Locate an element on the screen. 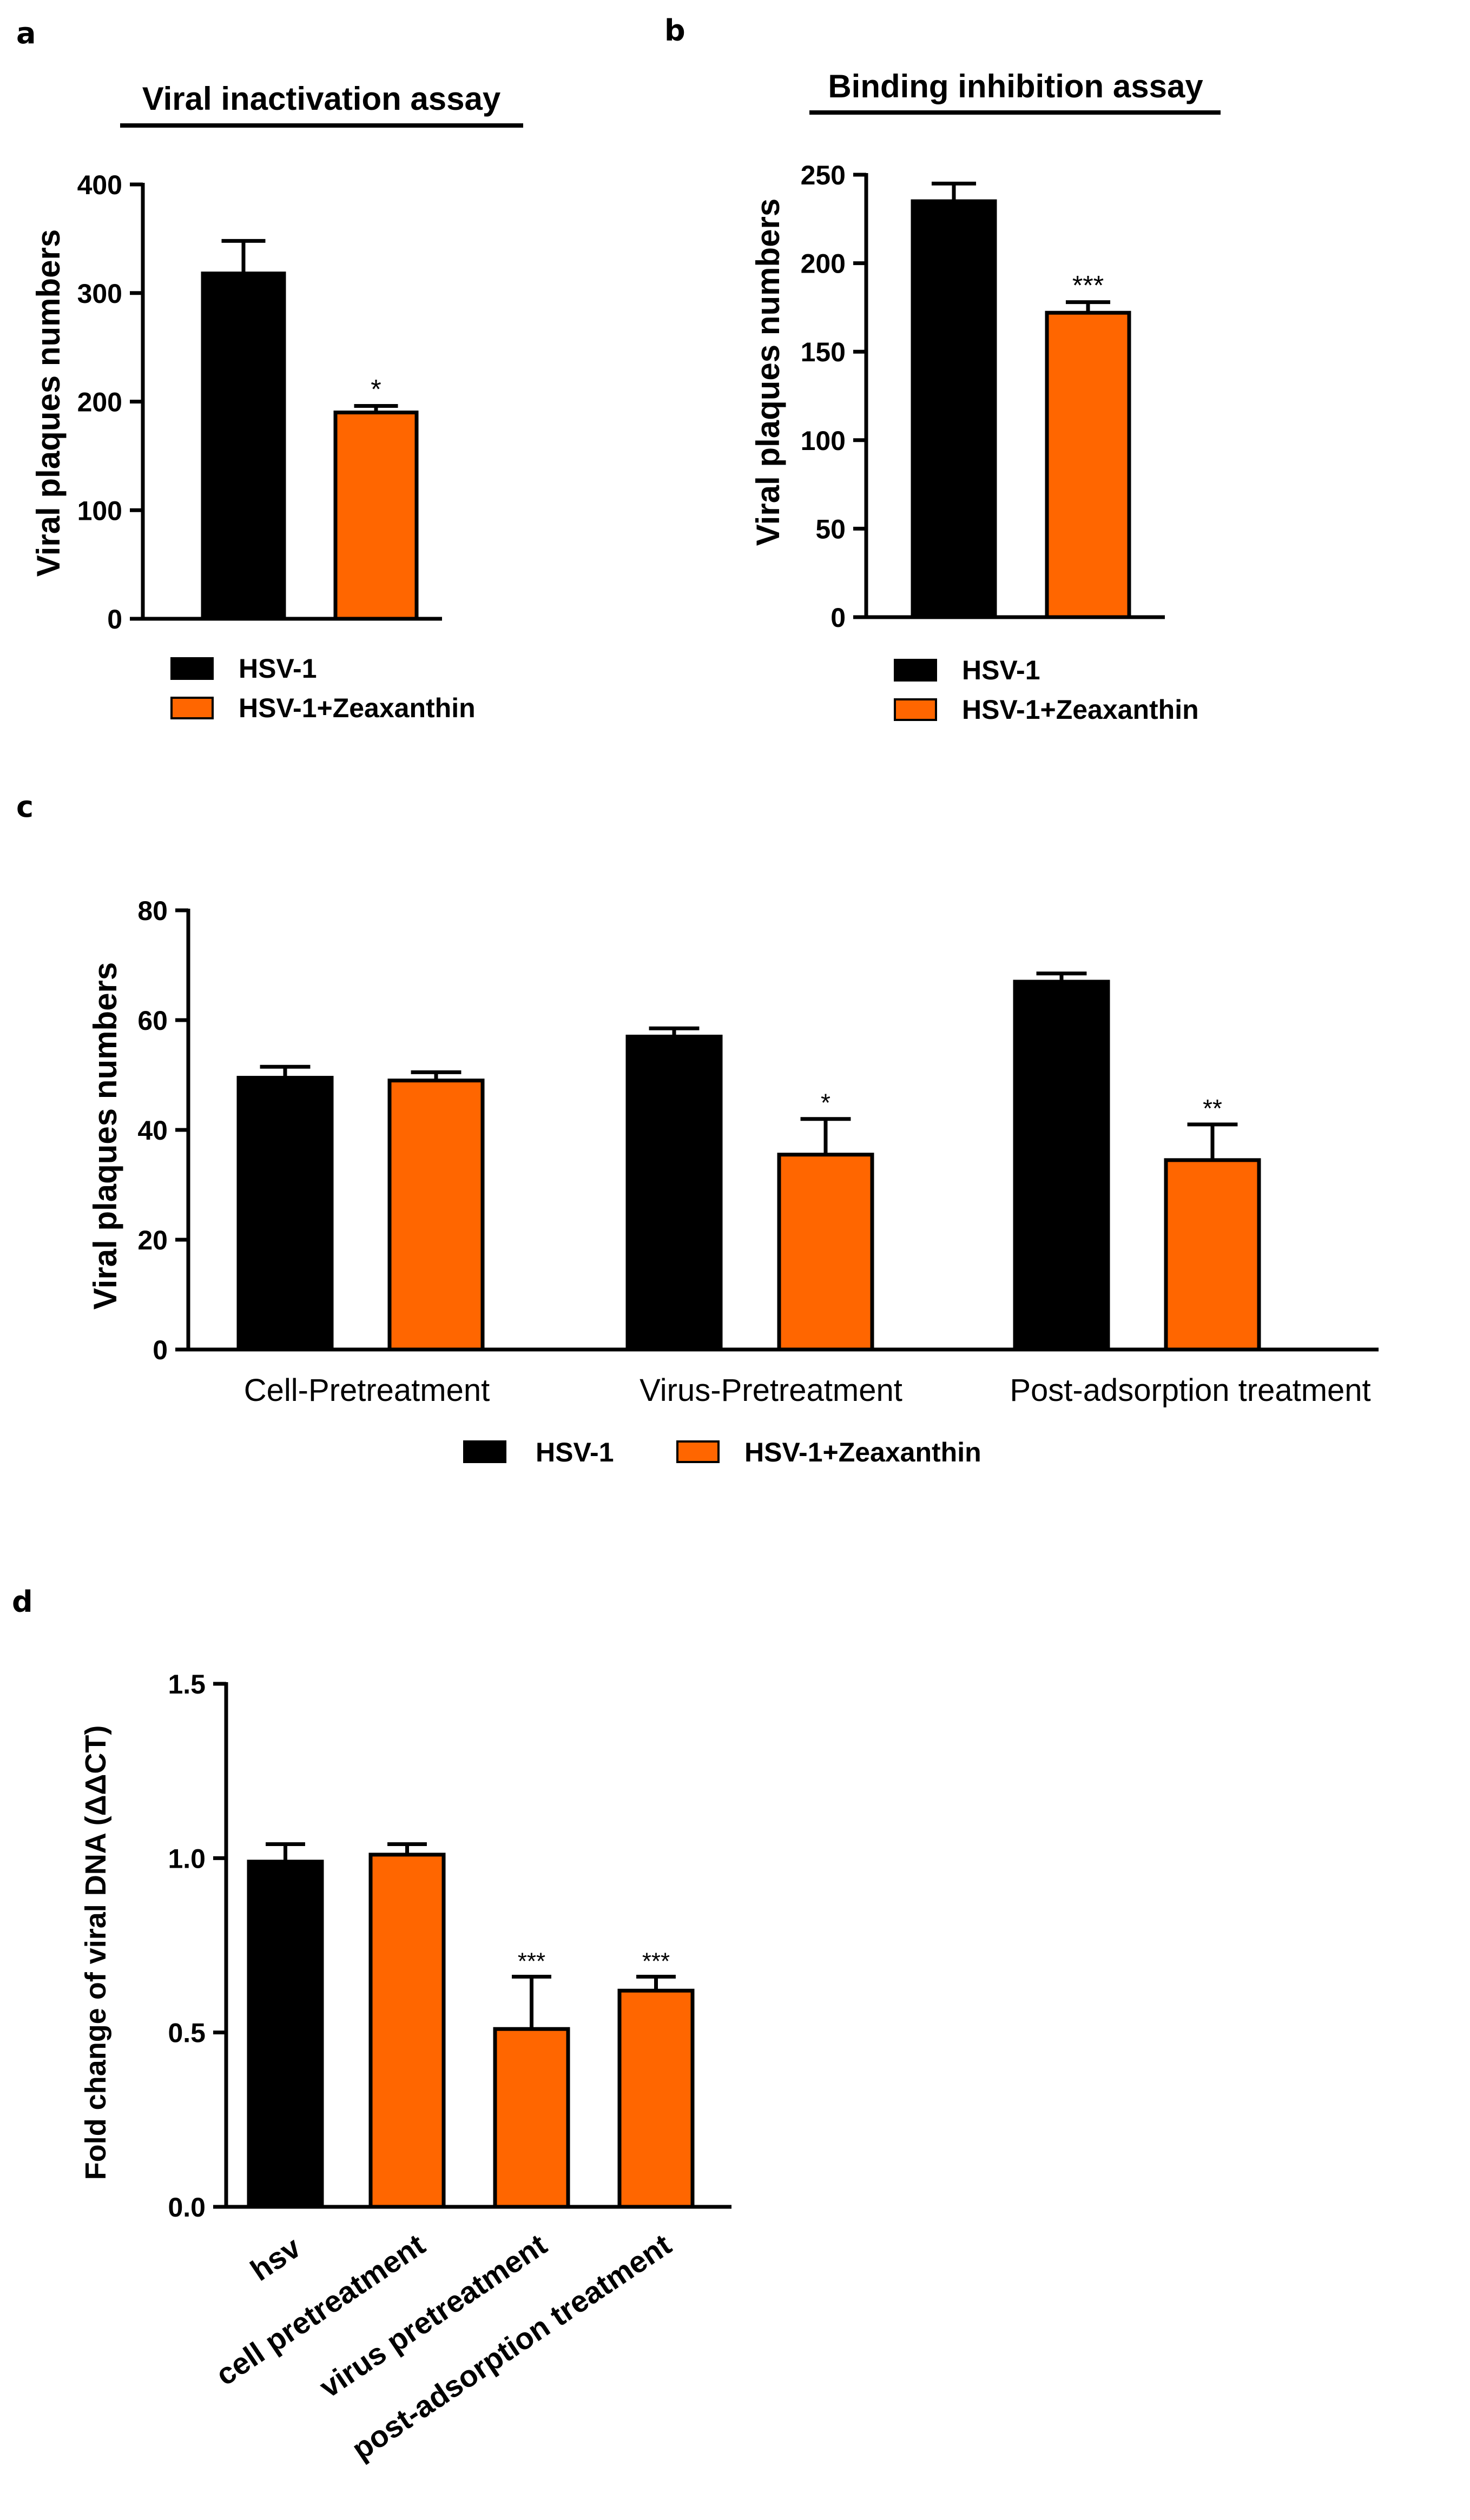 Image resolution: width=1470 pixels, height=2520 pixels. panel-a-sig-label-1: * is located at coordinates (376, 390).